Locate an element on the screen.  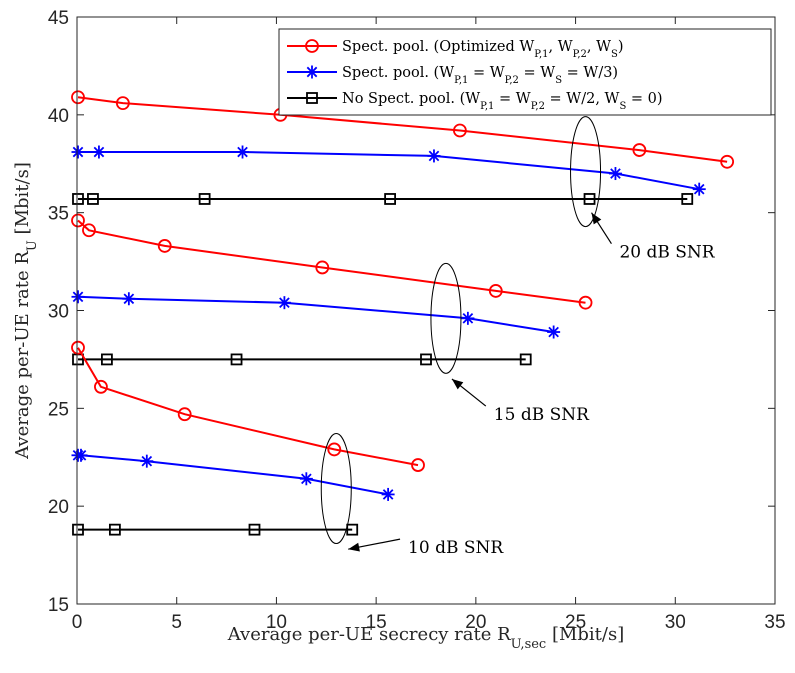
annotation-20-db-snr: 20 dB SNR is located at coordinates (643, 189).